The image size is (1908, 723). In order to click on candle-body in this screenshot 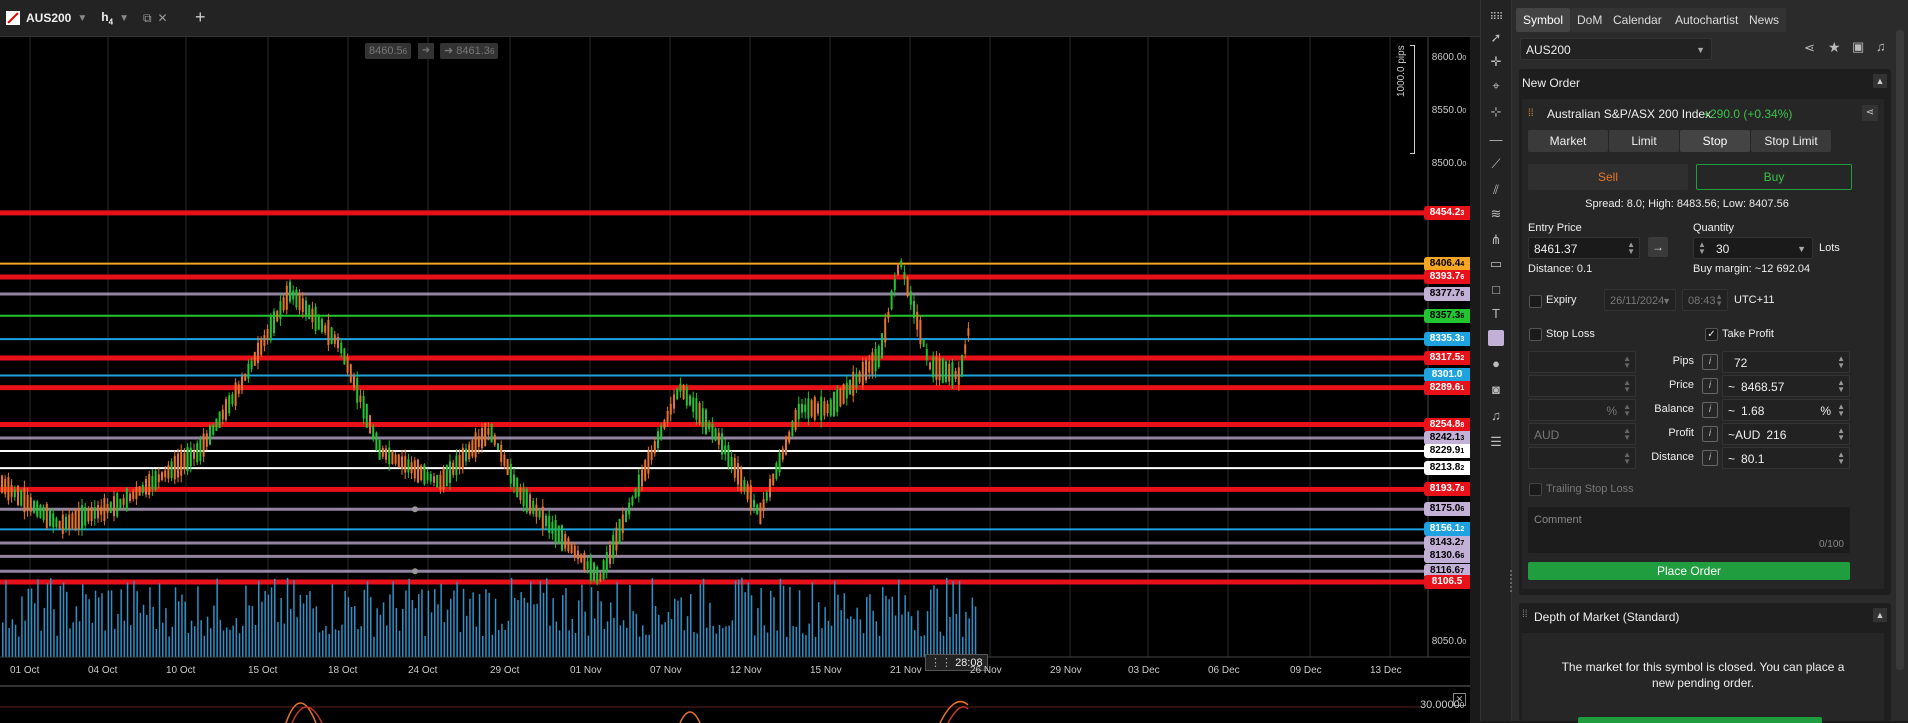, I will do `click(274, 322)`.